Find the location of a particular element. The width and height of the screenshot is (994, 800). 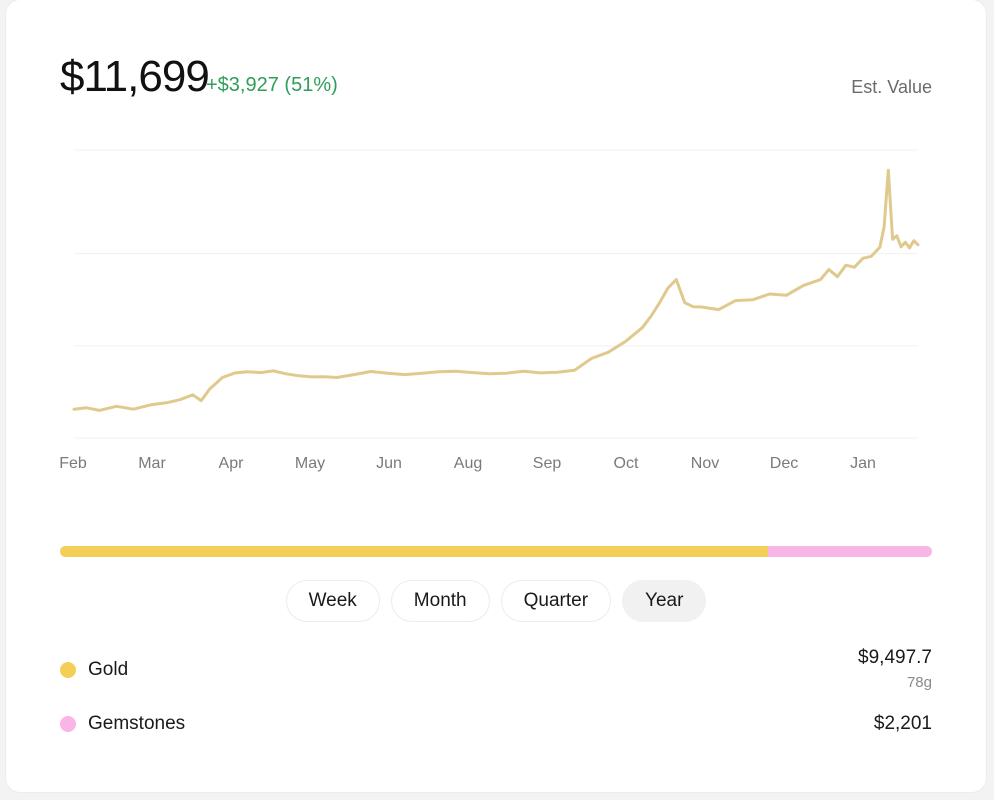

legend-row-gemstones: Gemstones $2,201 is located at coordinates (496, 724).